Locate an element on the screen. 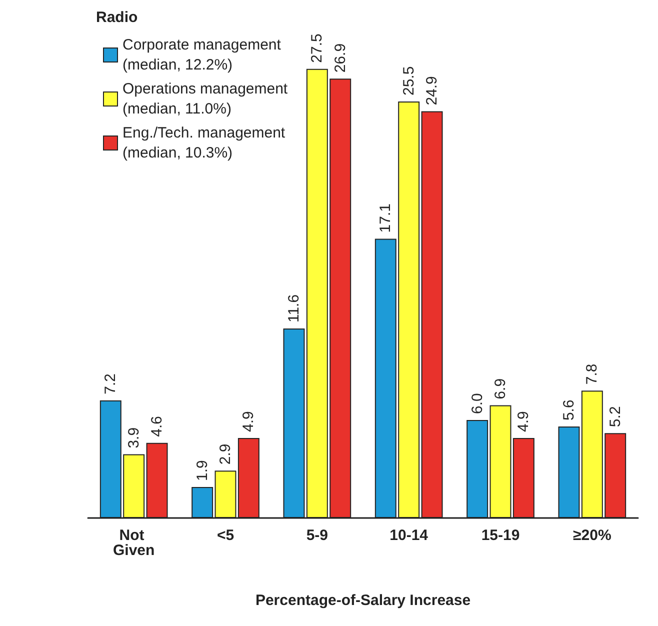 The height and width of the screenshot is (626, 658). data-label: 2.9 is located at coordinates (225, 454).